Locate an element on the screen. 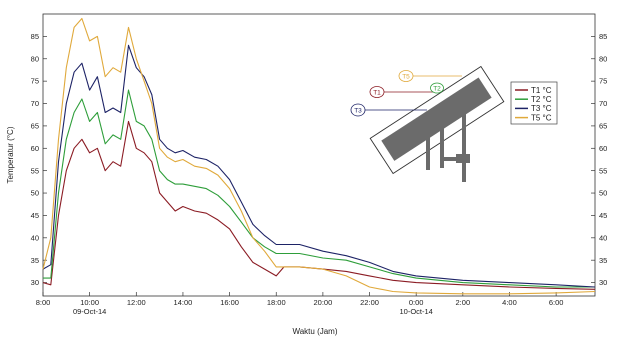 The image size is (617, 338). sensor-tag-t3-label: T3 is located at coordinates (358, 110).